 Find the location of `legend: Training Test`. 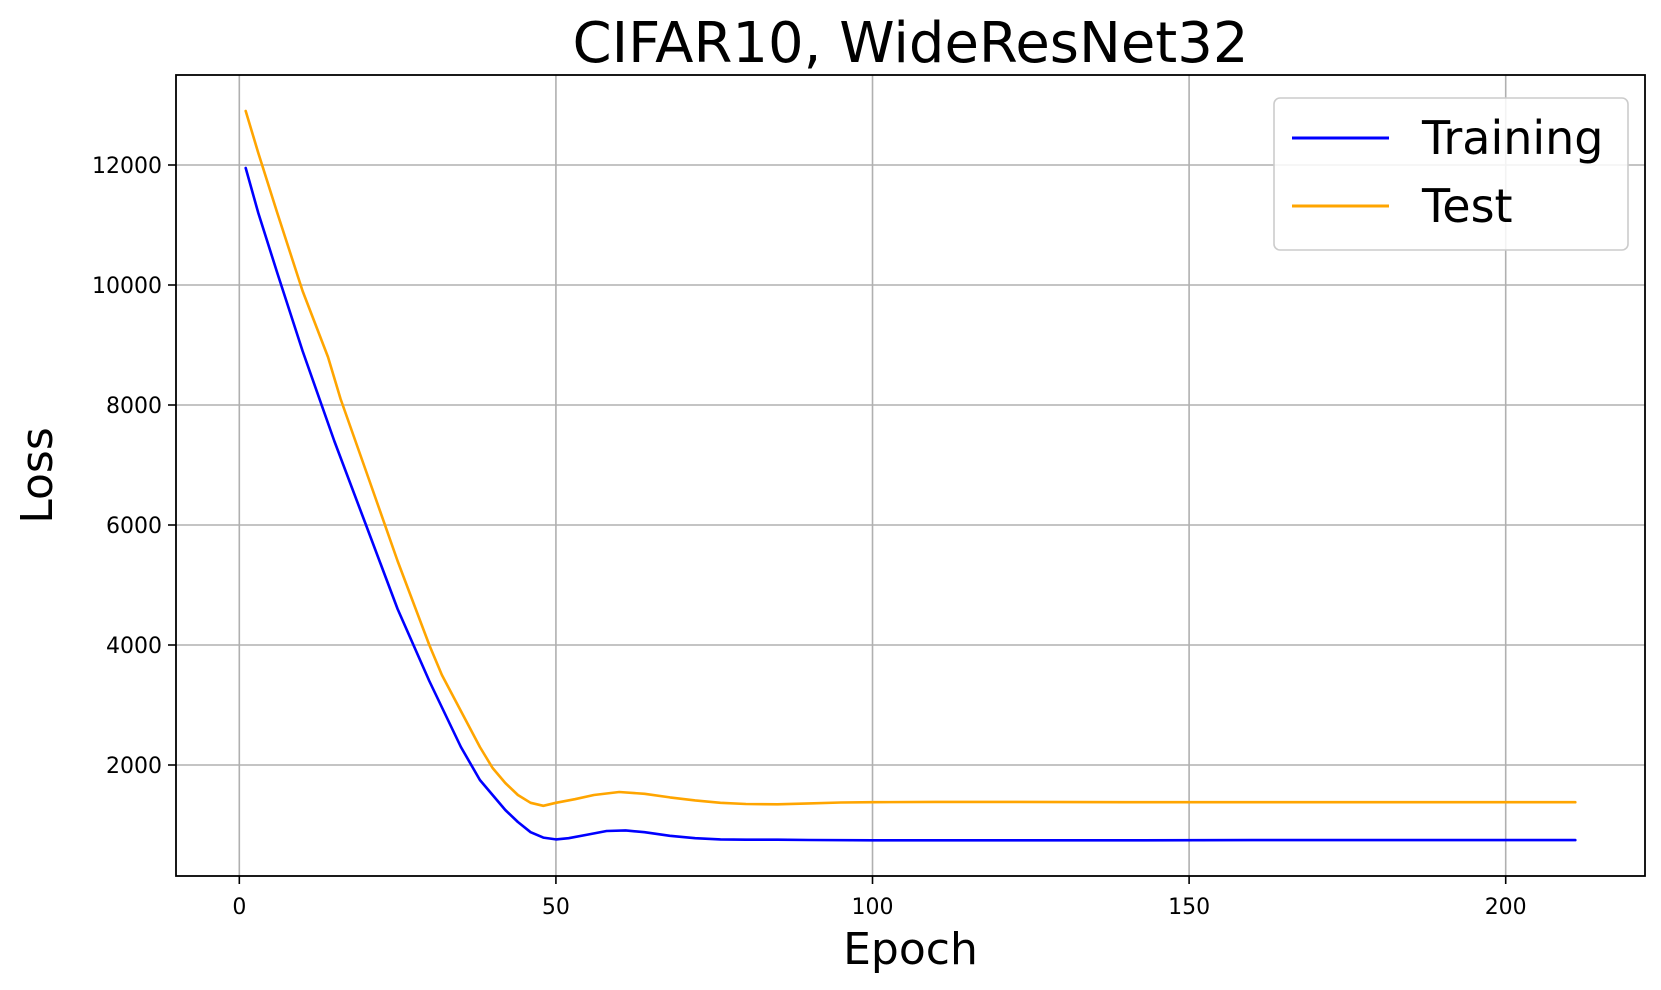

legend: Training Test is located at coordinates (1451, 174).